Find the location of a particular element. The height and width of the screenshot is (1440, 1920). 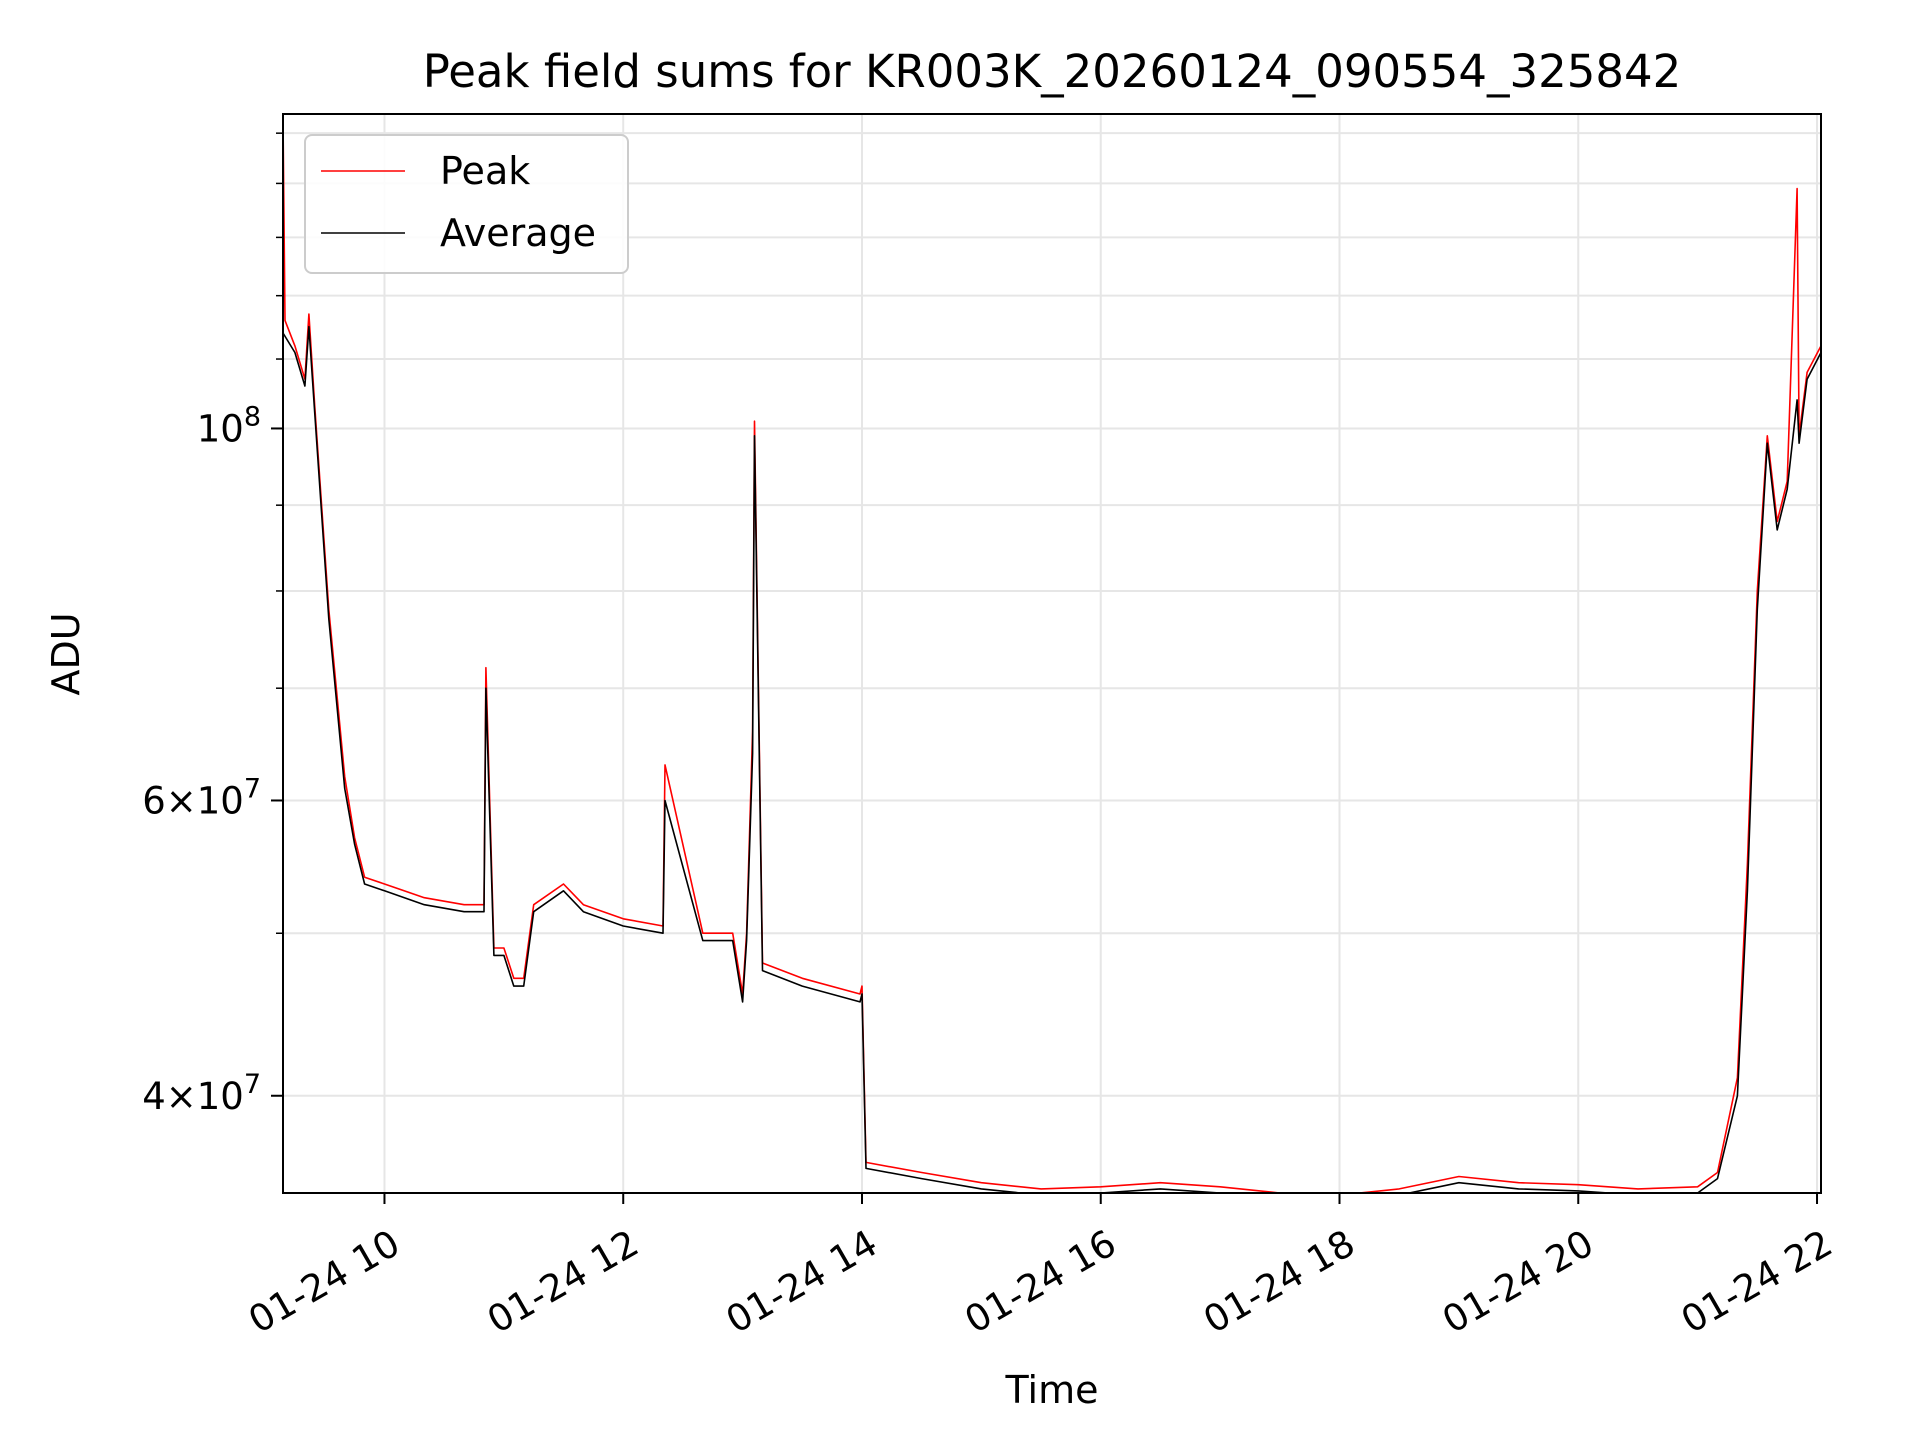

y-tick-label: 108 is located at coordinates (229, 425).